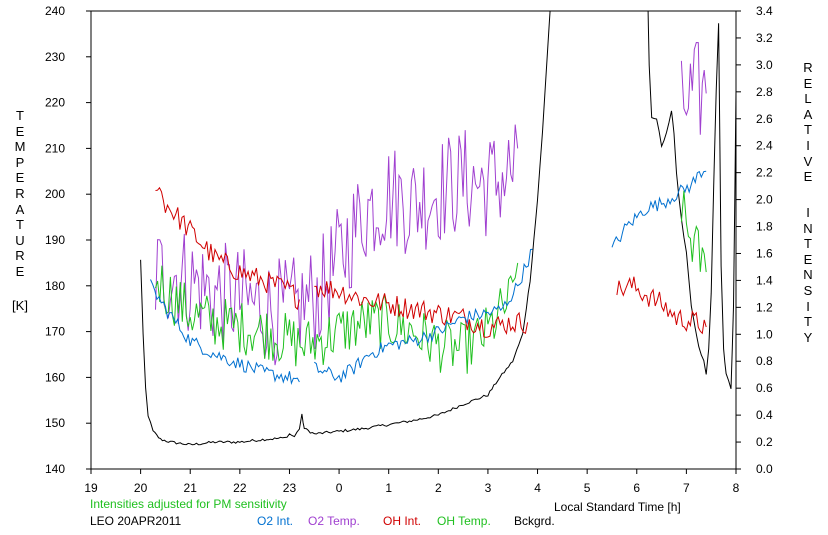  What do you see at coordinates (438, 488) in the screenshot?
I see `x-tick-label: 2` at bounding box center [438, 488].